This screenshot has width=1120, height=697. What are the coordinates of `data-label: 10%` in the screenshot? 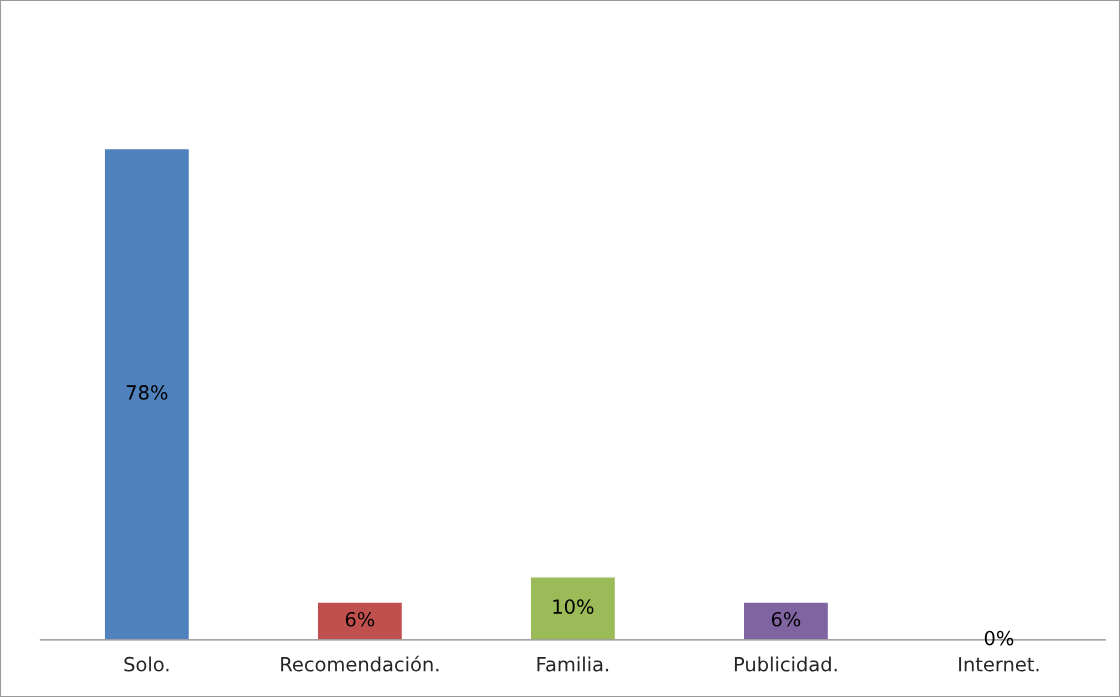 It's located at (573, 606).